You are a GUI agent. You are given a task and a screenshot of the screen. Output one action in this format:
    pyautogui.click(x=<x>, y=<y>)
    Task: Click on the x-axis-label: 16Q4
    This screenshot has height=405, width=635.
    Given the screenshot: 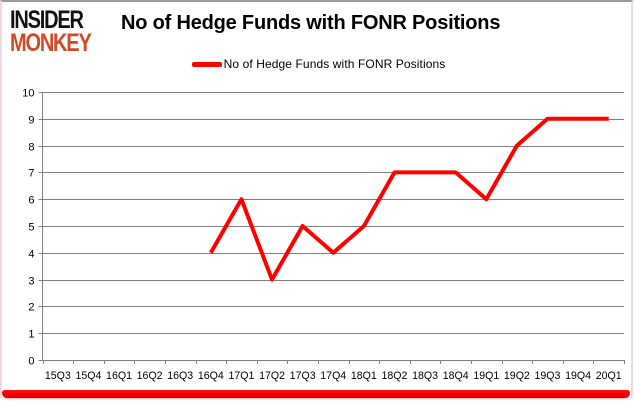 What is the action you would take?
    pyautogui.click(x=211, y=376)
    